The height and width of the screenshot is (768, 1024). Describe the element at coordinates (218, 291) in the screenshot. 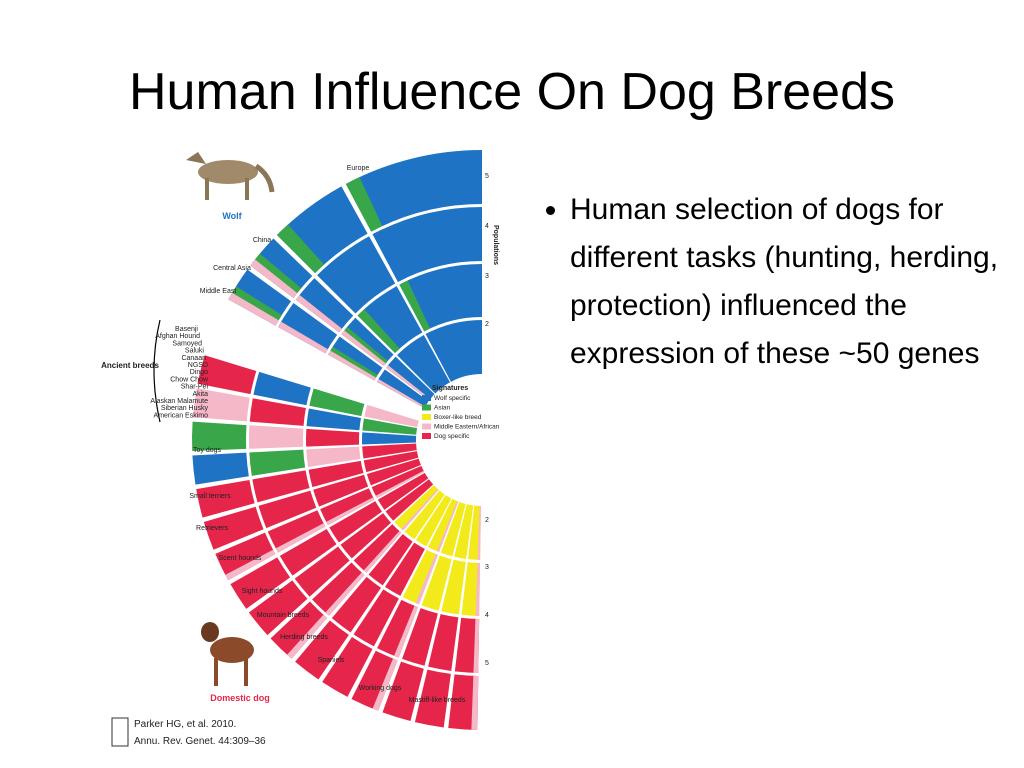

I see `figure-label: Middle East` at that location.